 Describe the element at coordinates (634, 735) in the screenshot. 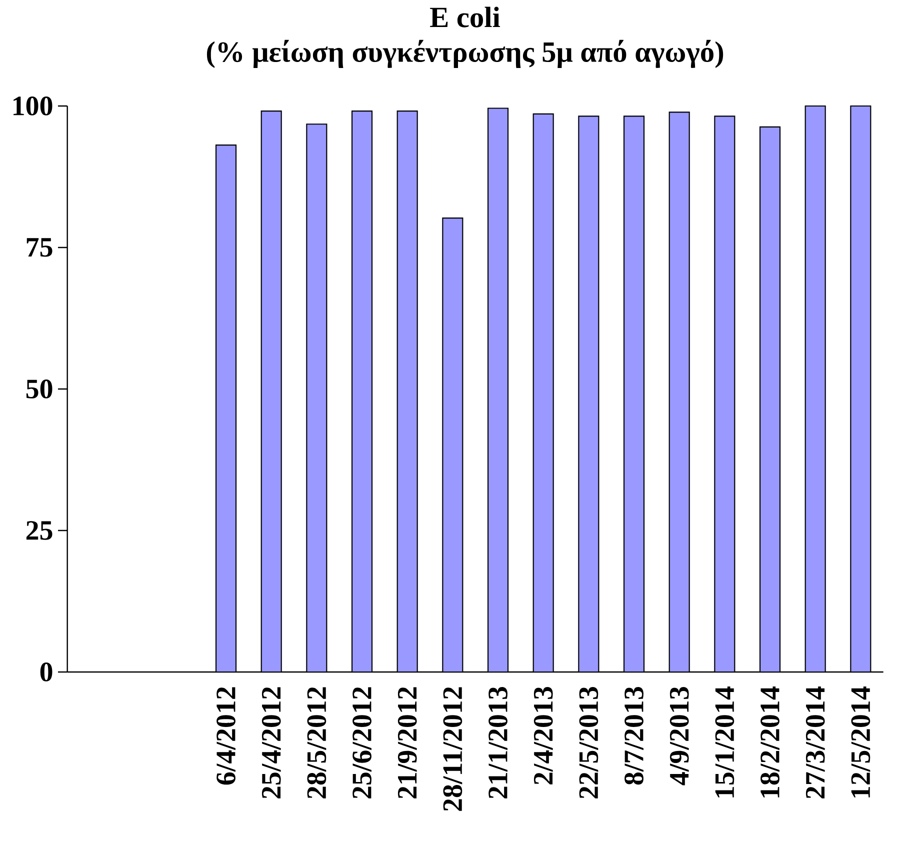

I see `x-tick-label: 8/7/2013` at that location.